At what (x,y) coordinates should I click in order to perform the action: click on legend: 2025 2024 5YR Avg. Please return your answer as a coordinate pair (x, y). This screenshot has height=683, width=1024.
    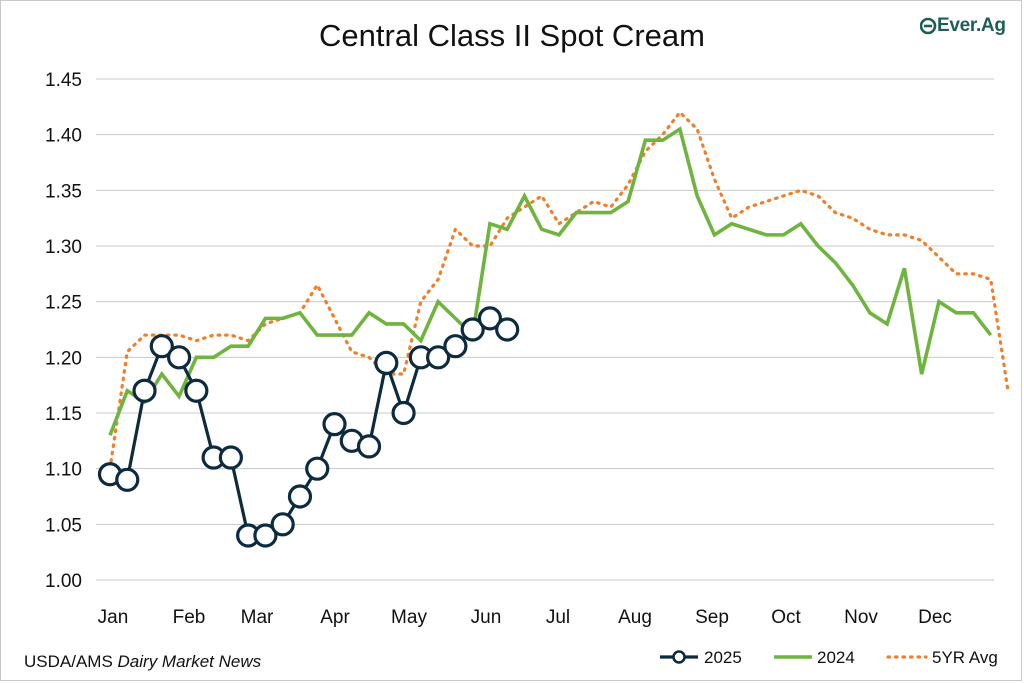
    Looking at the image, I should click on (829, 657).